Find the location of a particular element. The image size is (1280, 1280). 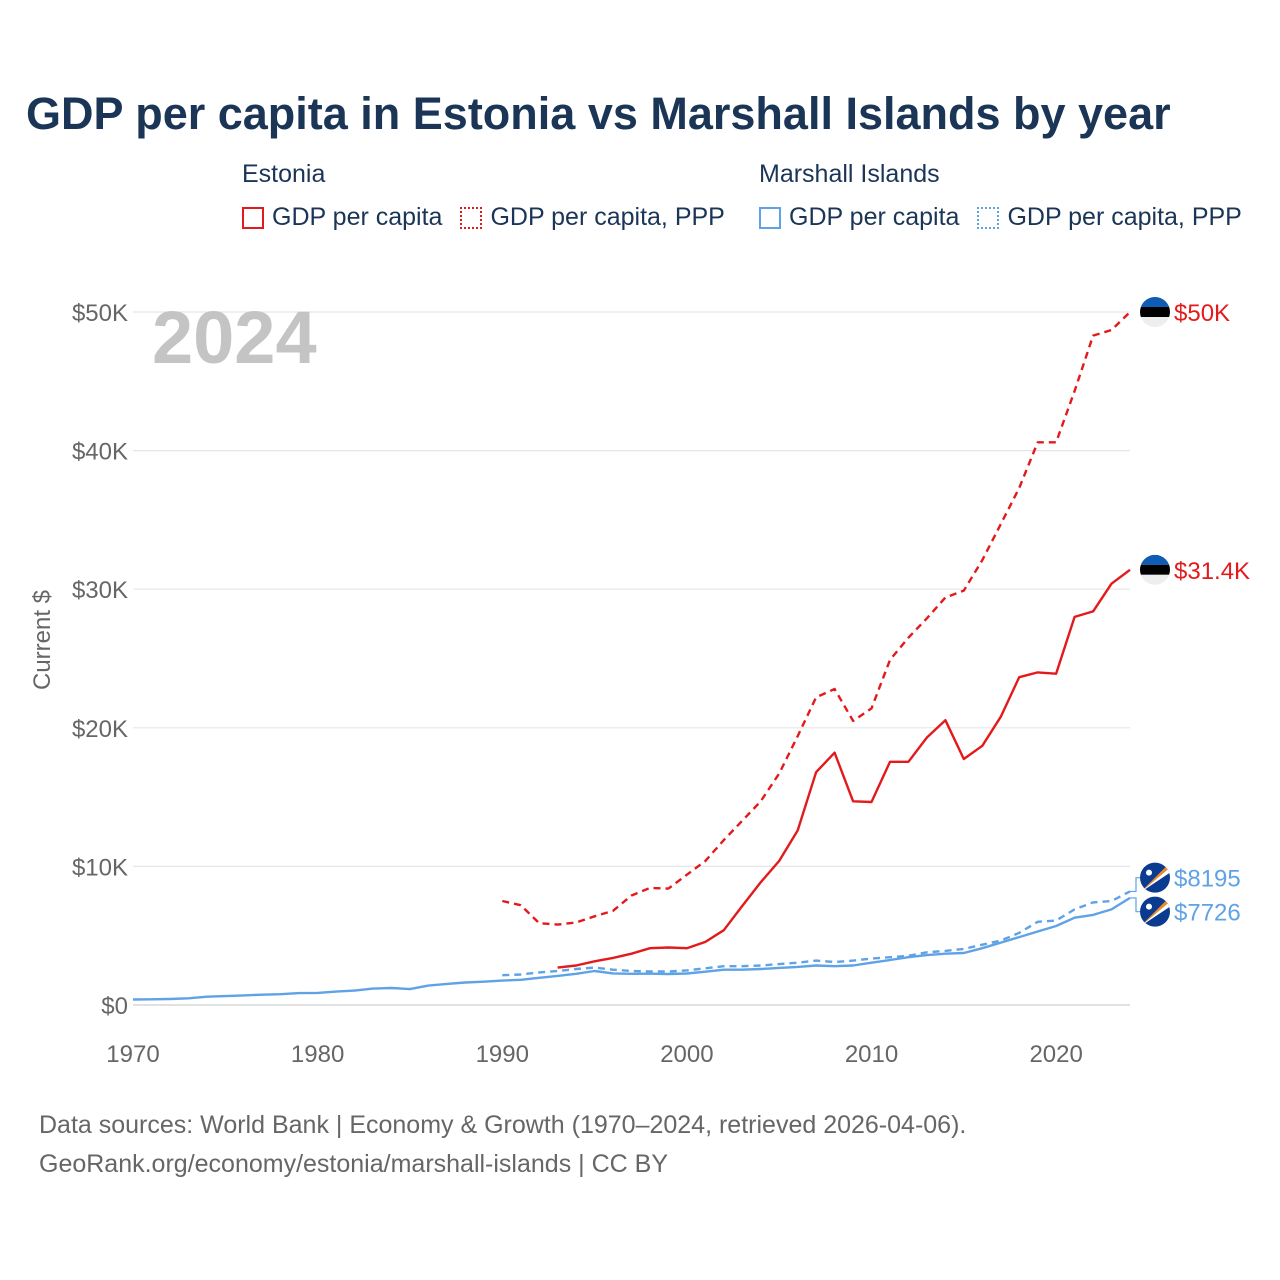

legend-item-marshall-gdp: GDP per capita is located at coordinates (859, 217).